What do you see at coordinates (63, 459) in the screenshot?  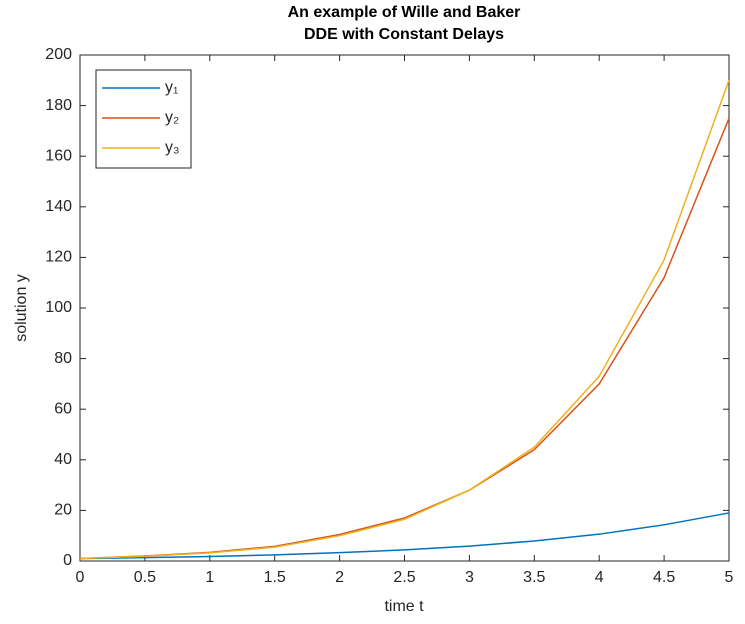 I see `y-tick-label: 40` at bounding box center [63, 459].